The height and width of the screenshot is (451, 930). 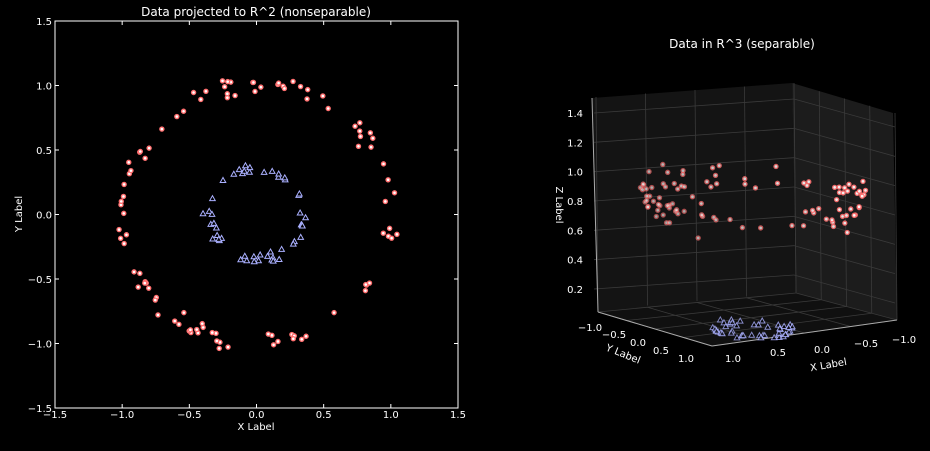 What do you see at coordinates (40, 345) in the screenshot?
I see `y-tick-label: −1.0` at bounding box center [40, 345].